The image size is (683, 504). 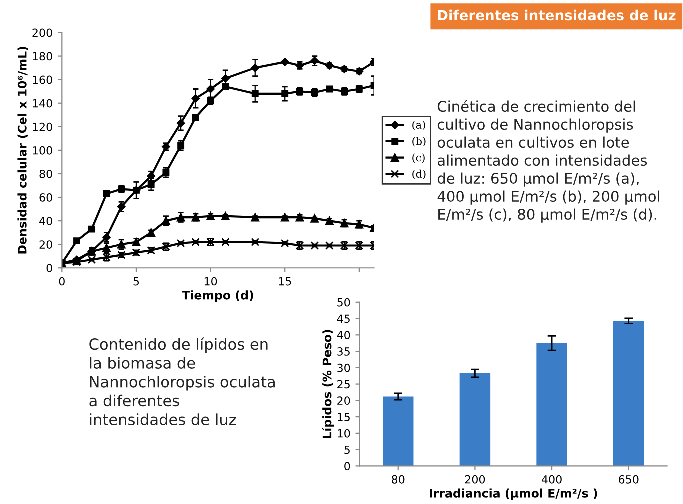 What do you see at coordinates (42, 150) in the screenshot?
I see `y-tick-label: 100` at bounding box center [42, 150].